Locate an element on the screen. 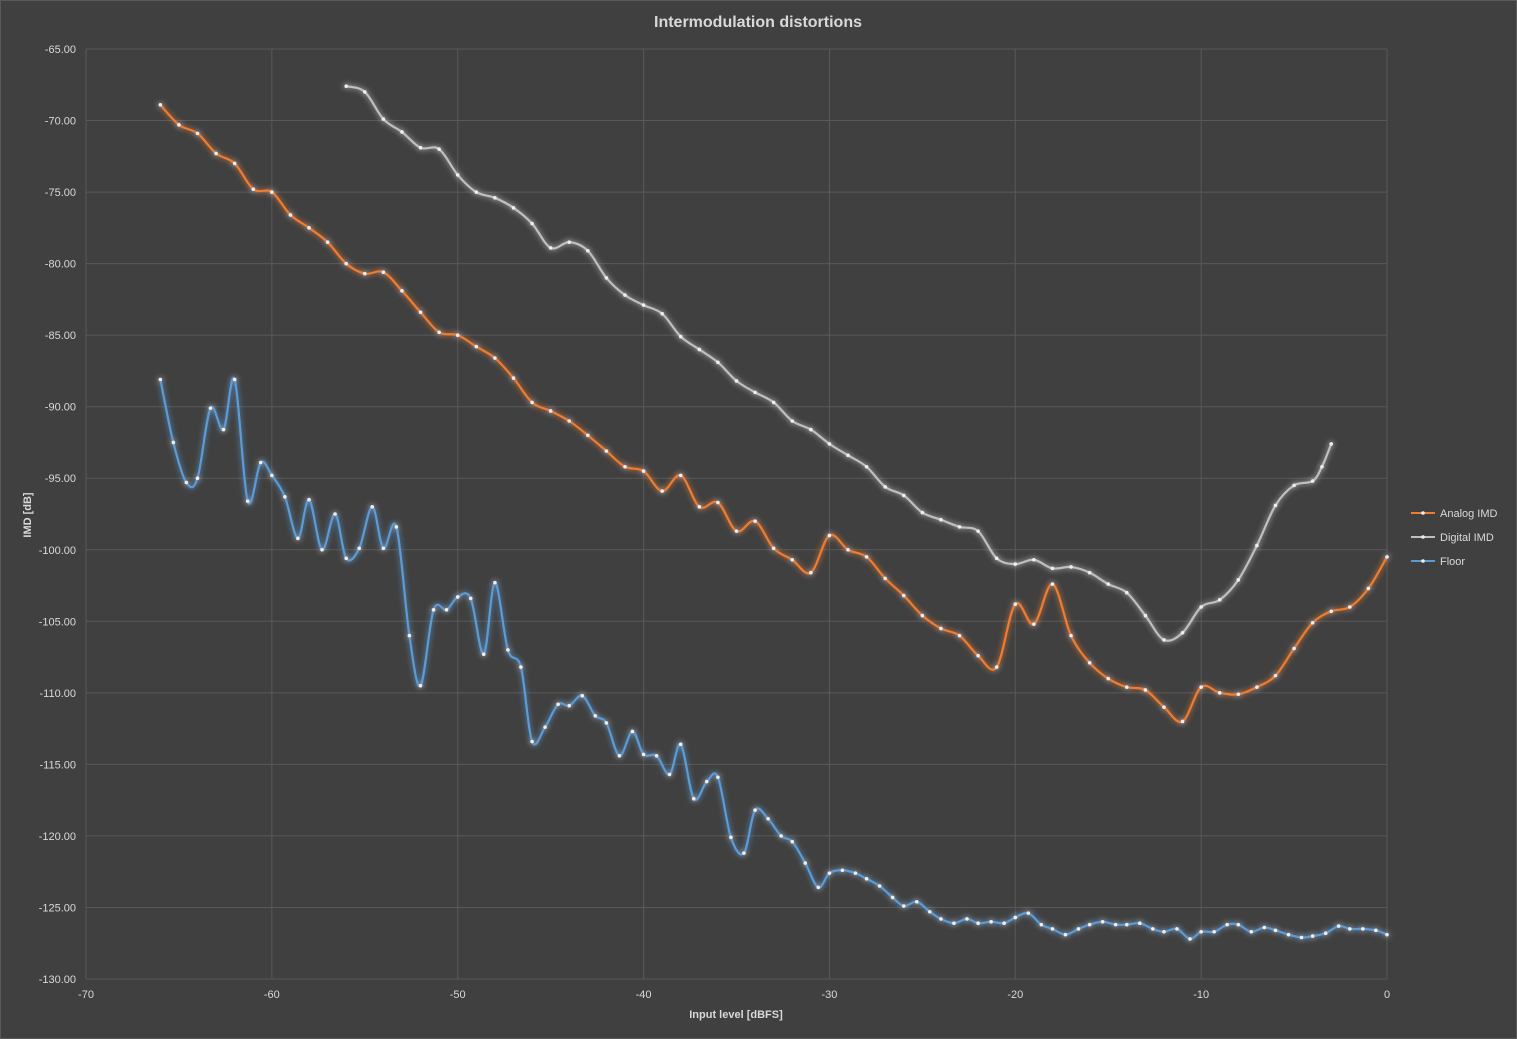  y-tick-label: -85.00 is located at coordinates (60, 336).